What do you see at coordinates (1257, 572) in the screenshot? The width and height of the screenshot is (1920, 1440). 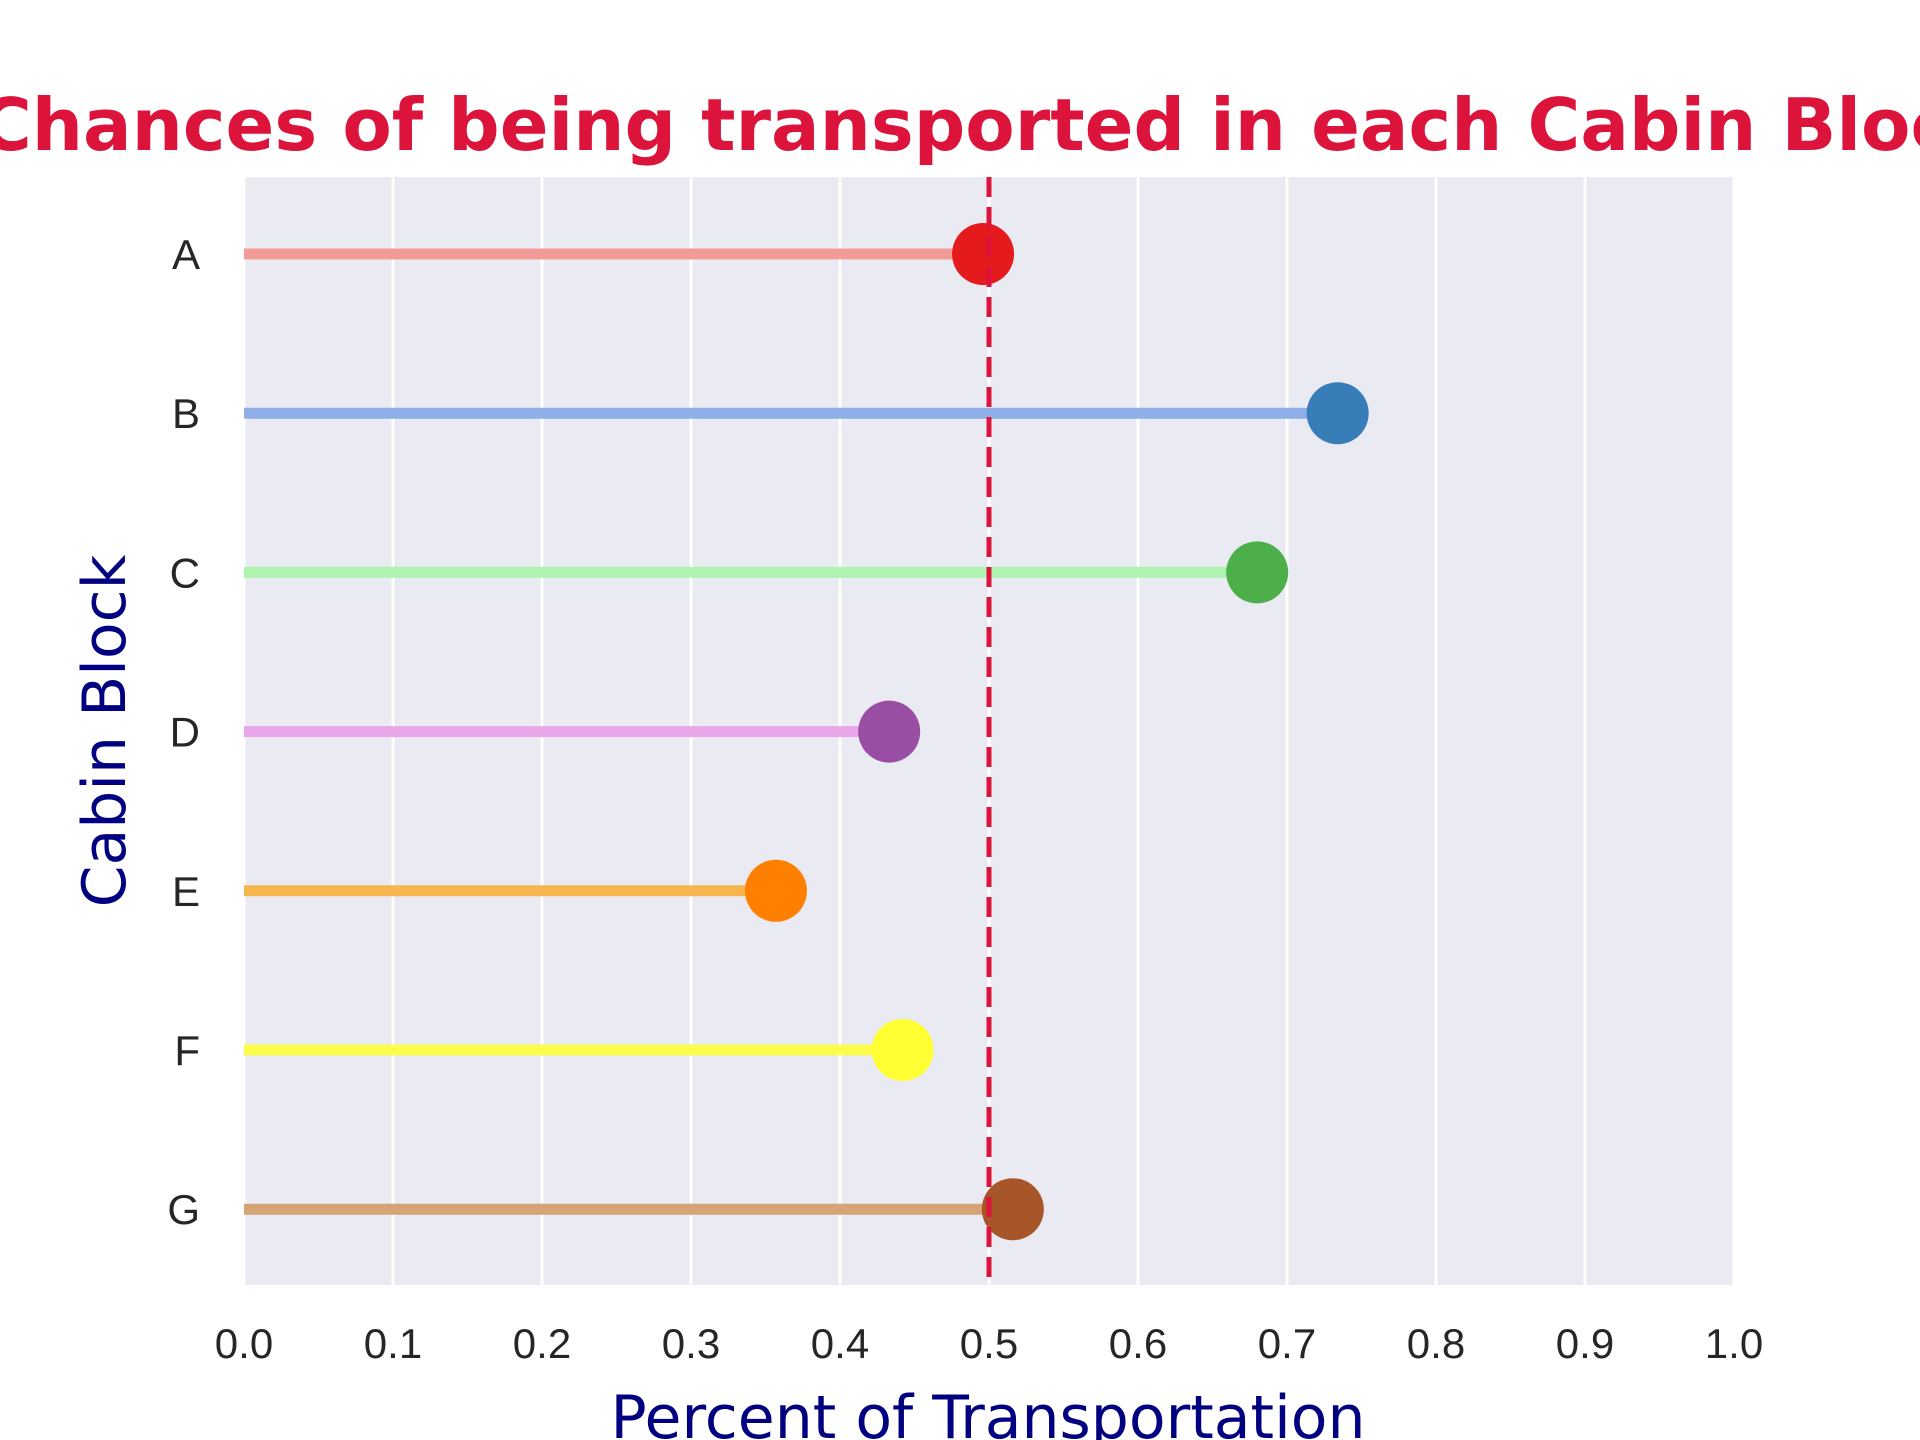 I see `dot-c` at bounding box center [1257, 572].